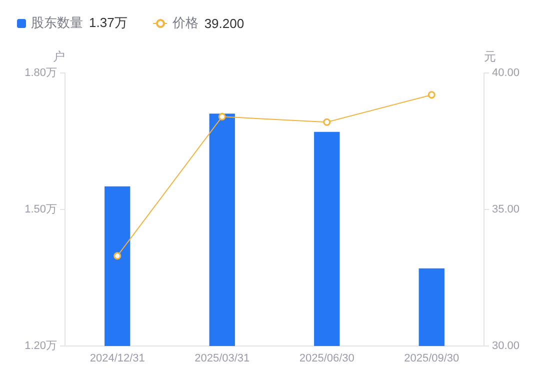  I want to click on y-axis-title: 户, so click(59, 56).